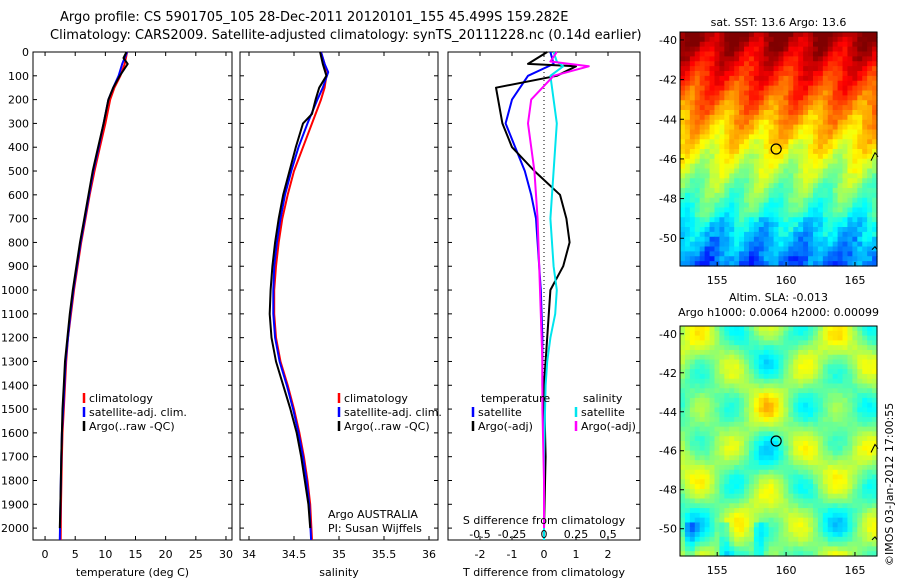 The width and height of the screenshot is (900, 580). I want to click on top-x-tick-label: 0.25, so click(576, 534).